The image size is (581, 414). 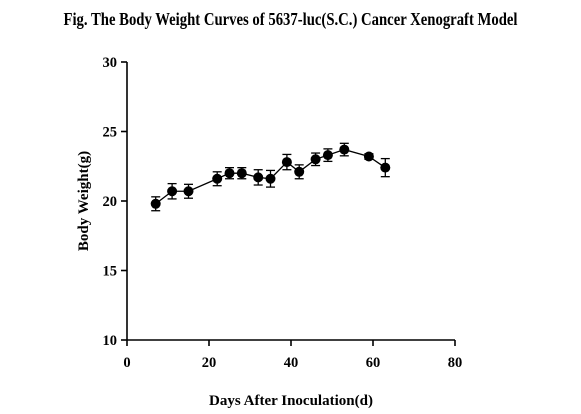 What do you see at coordinates (110, 133) in the screenshot?
I see `y-tick-label: 25` at bounding box center [110, 133].